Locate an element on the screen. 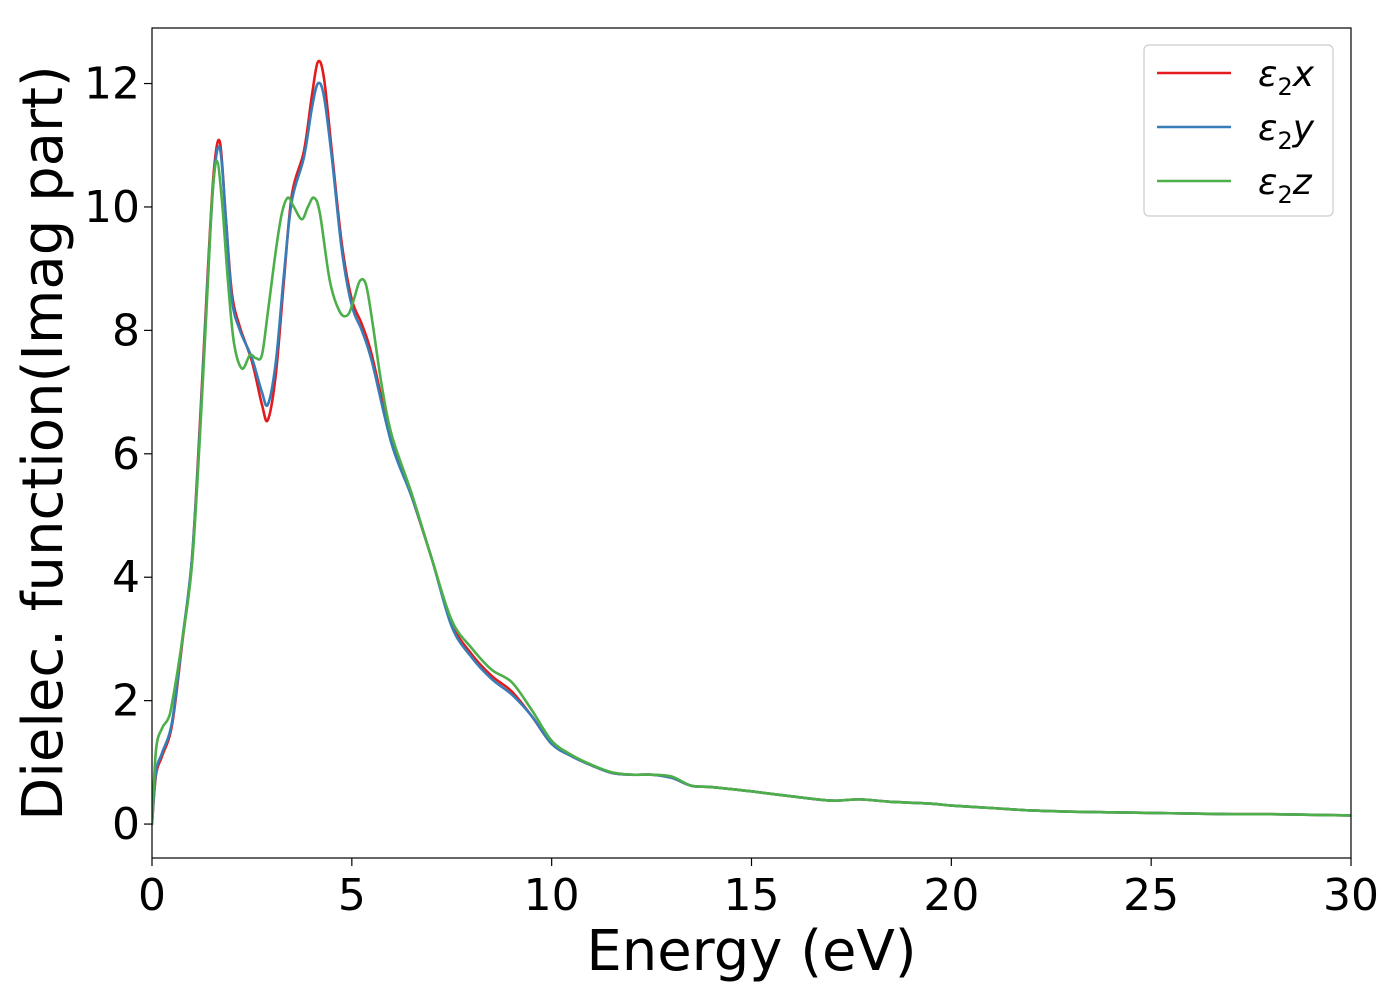 Image resolution: width=1400 pixels, height=1004 pixels. y-axis-ticks: 0 2 4 6 8 10 12 is located at coordinates (118, 454).